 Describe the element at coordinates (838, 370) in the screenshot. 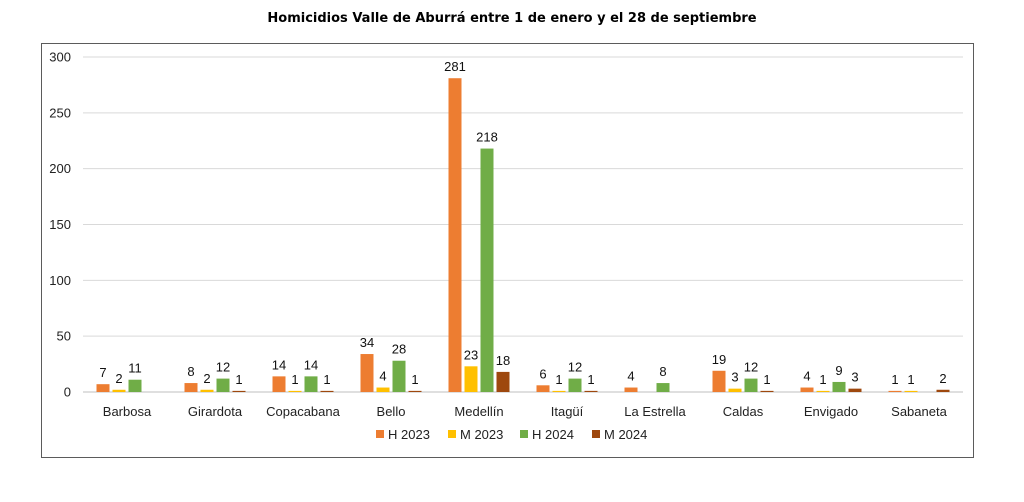

I see `data-label: 9` at that location.